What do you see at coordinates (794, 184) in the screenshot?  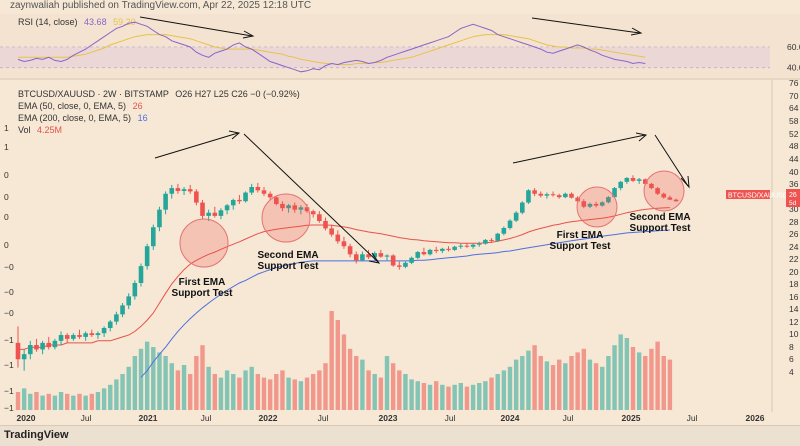 I see `y-tick-label: 36` at bounding box center [794, 184].